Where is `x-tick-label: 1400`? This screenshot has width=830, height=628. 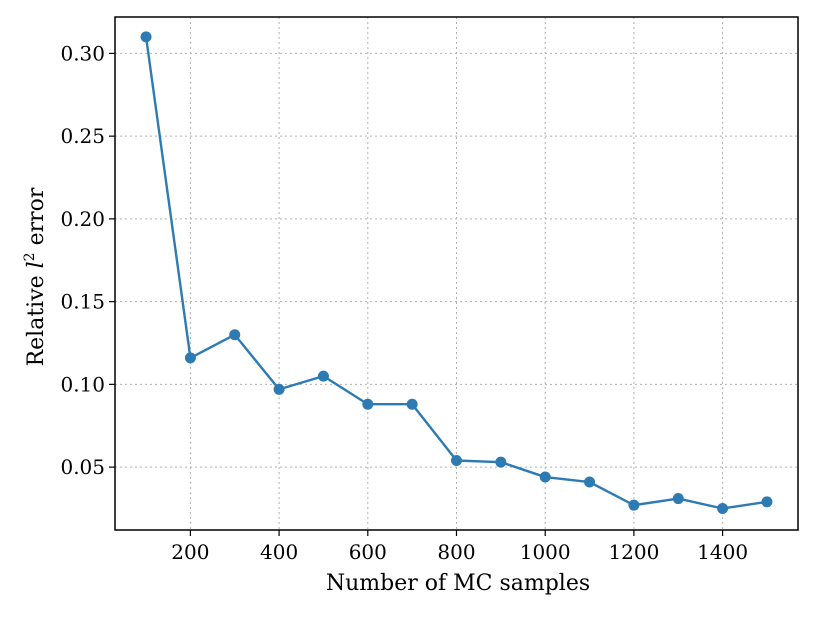 x-tick-label: 1400 is located at coordinates (722, 552).